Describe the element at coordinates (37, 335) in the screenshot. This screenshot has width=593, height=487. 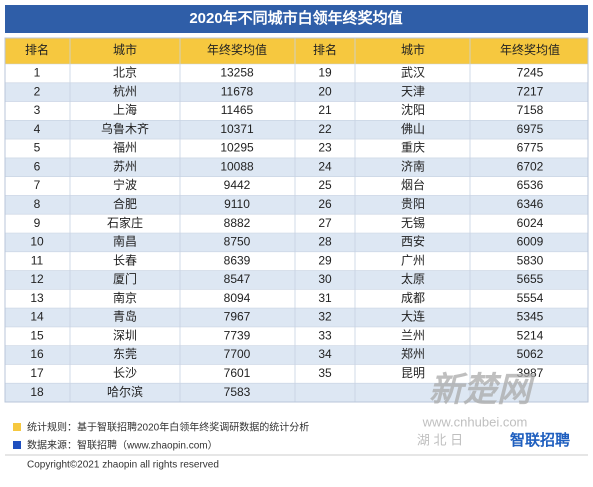
I see `rank: 15` at that location.